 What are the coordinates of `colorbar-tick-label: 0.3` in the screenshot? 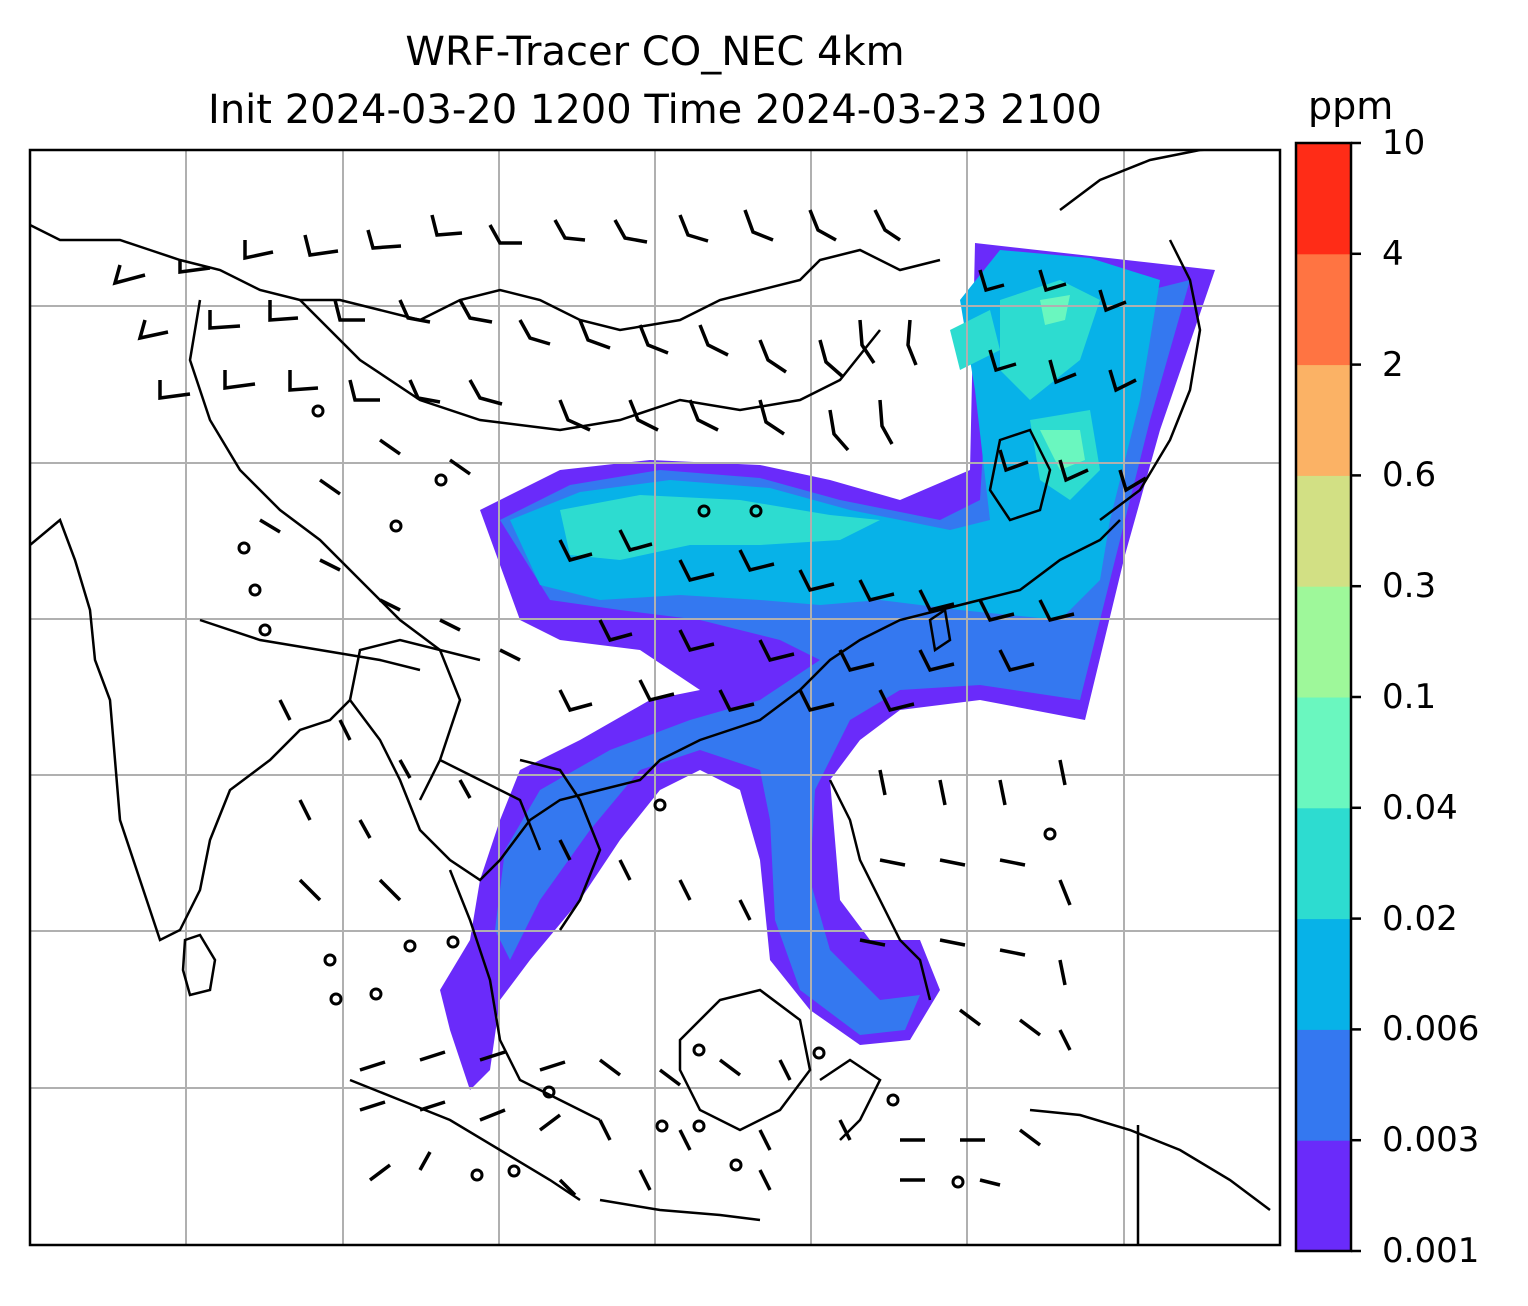 It's located at (1409, 586).